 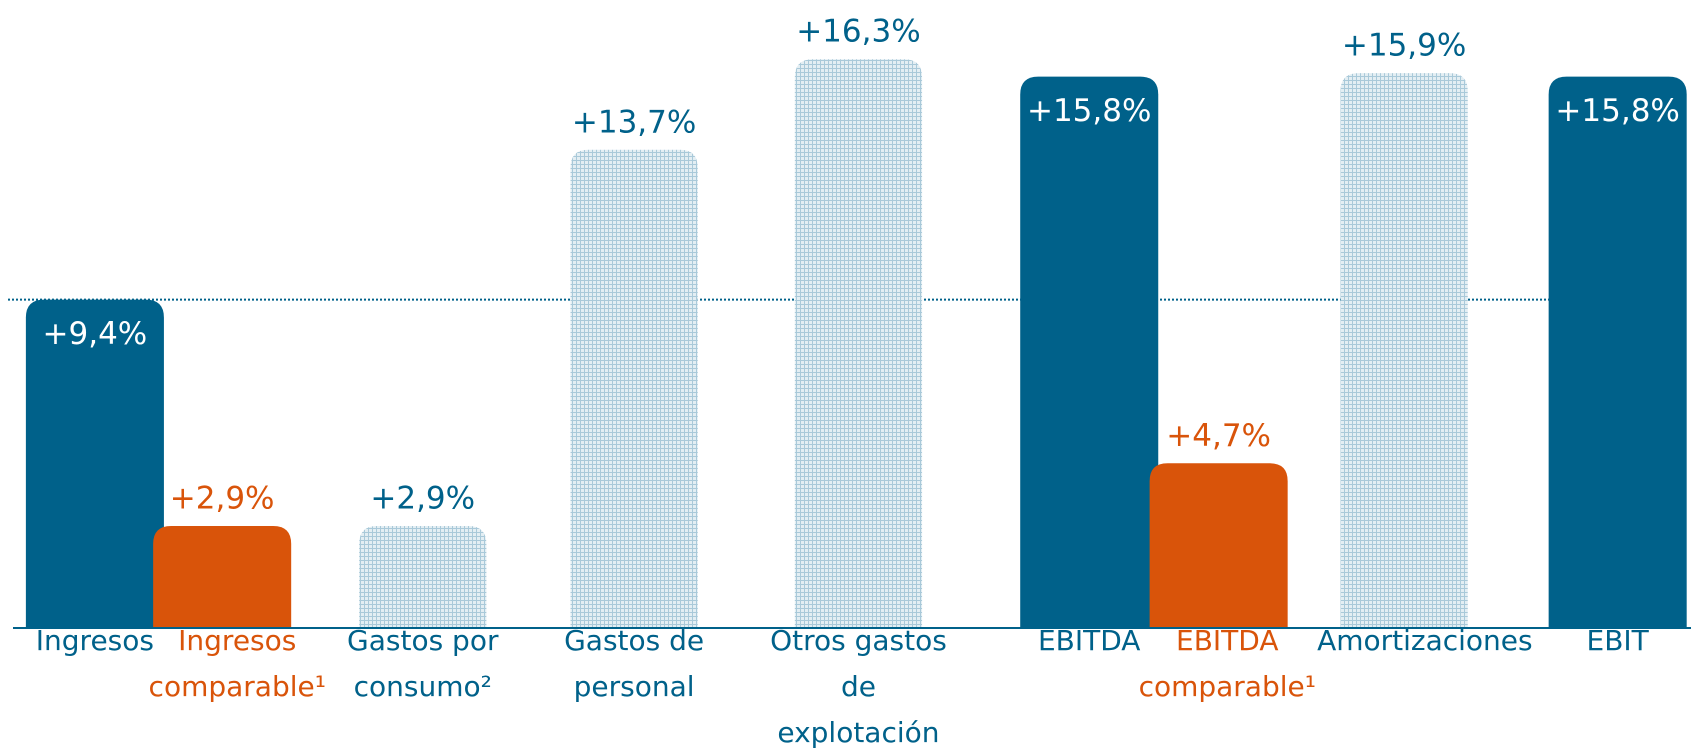 I want to click on x-tick-label: Otros gastos de explotación, so click(x=858, y=686).